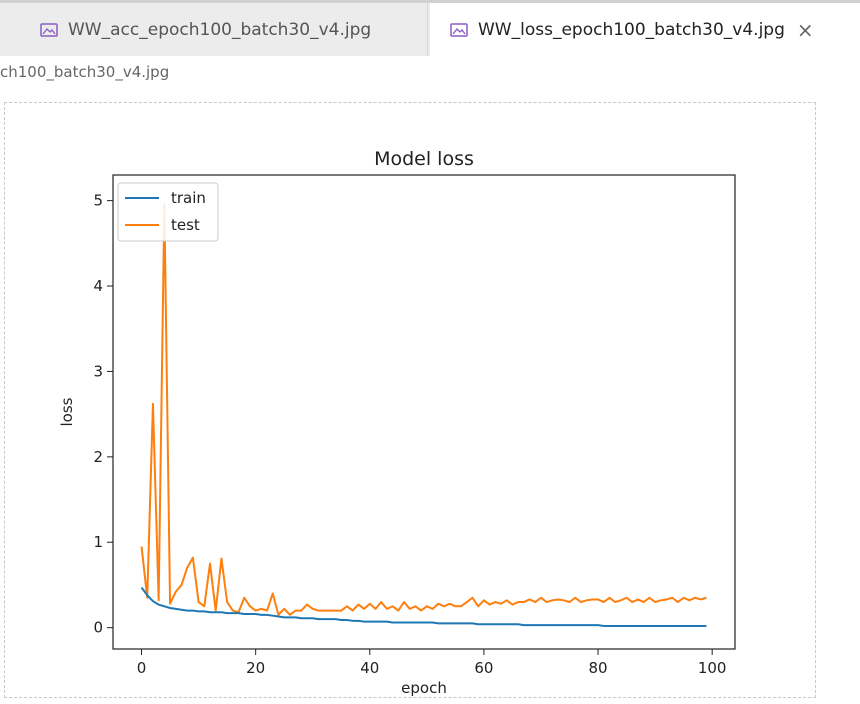 This screenshot has height=704, width=860. I want to click on breadcrumb: ch100_batch30_v4.jpg, so click(85, 72).